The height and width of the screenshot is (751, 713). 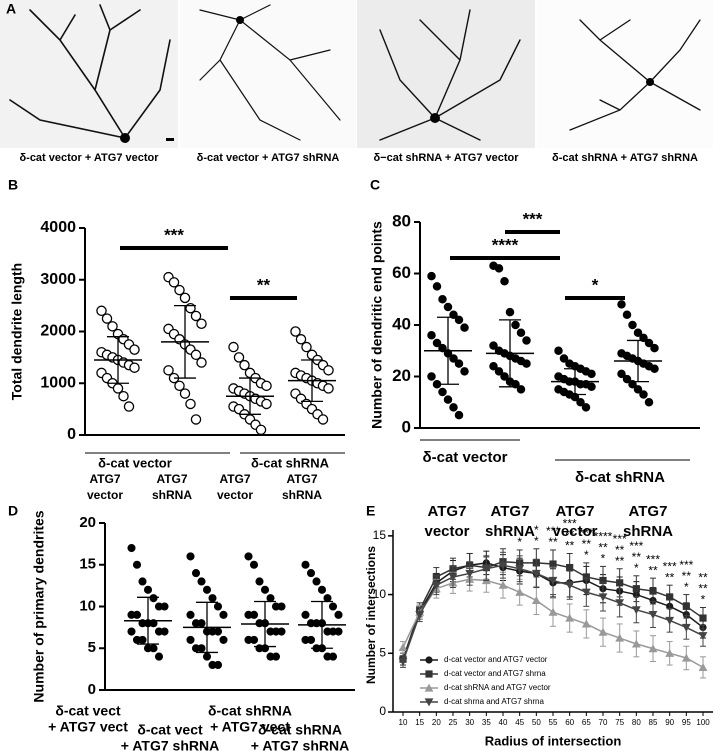 I want to click on y-axis-label: Total dendrite length, so click(x=17, y=331).